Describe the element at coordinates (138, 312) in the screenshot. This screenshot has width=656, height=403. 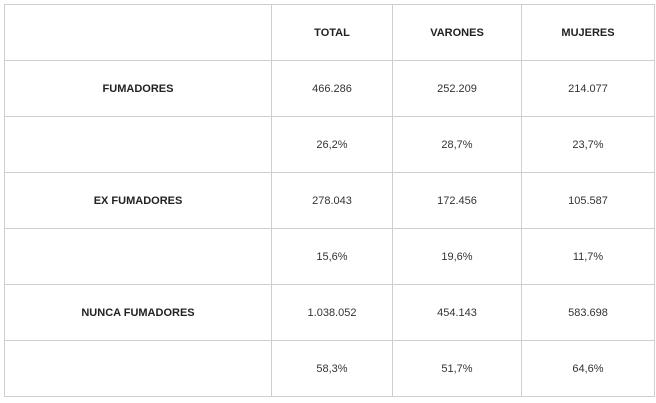
I see `row-label: NUNCA FUMADORES` at that location.